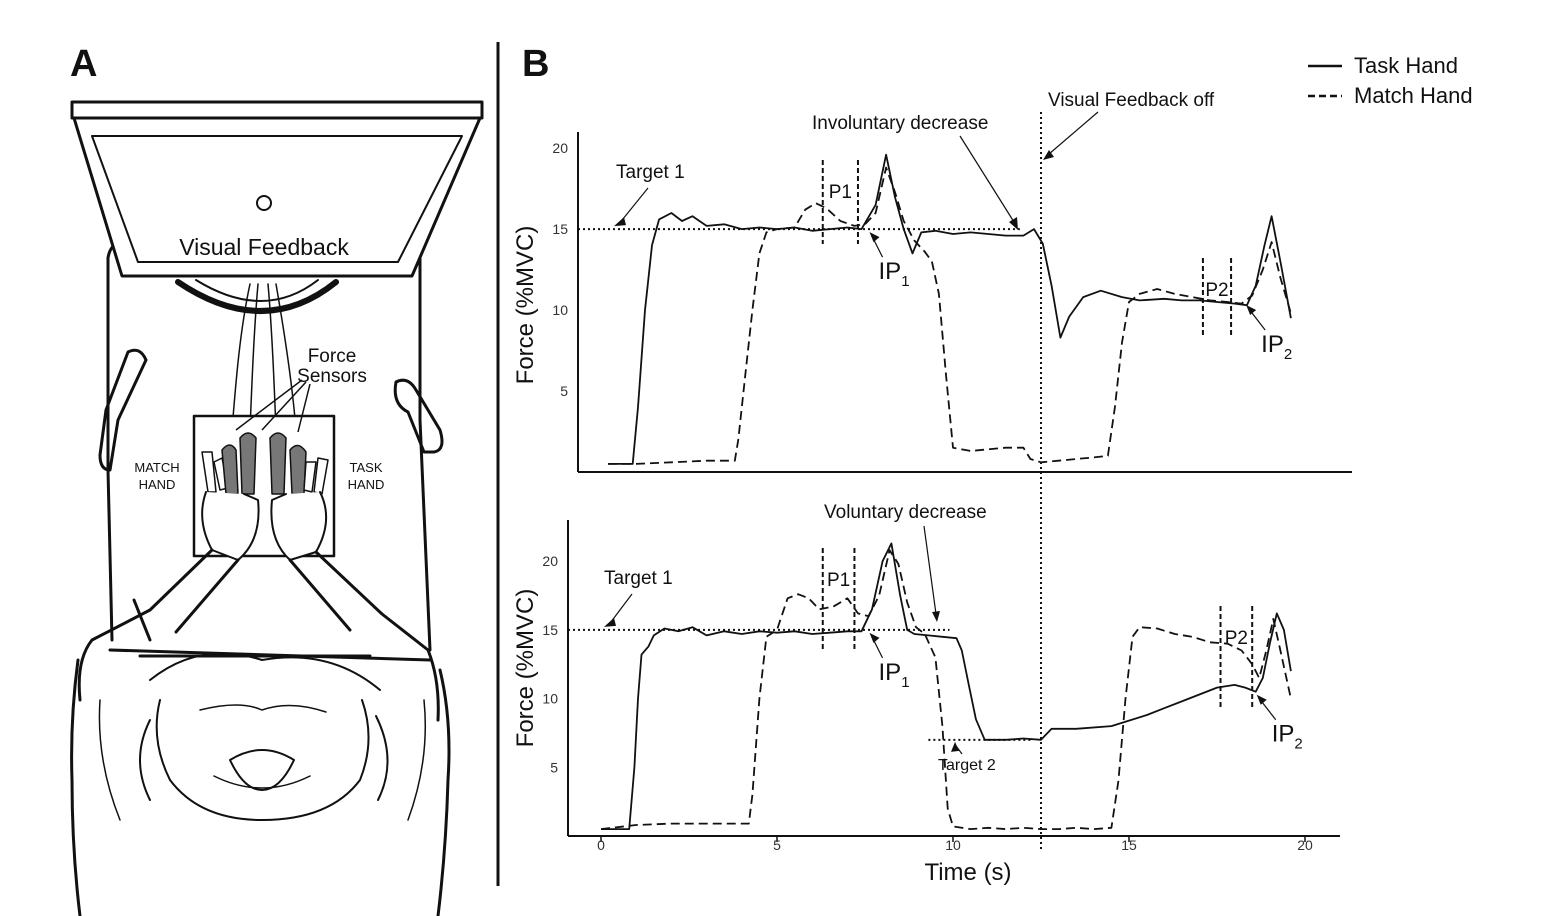 This screenshot has width=1548, height=916. Describe the element at coordinates (601, 845) in the screenshot. I see `x-tick-label: 0` at that location.